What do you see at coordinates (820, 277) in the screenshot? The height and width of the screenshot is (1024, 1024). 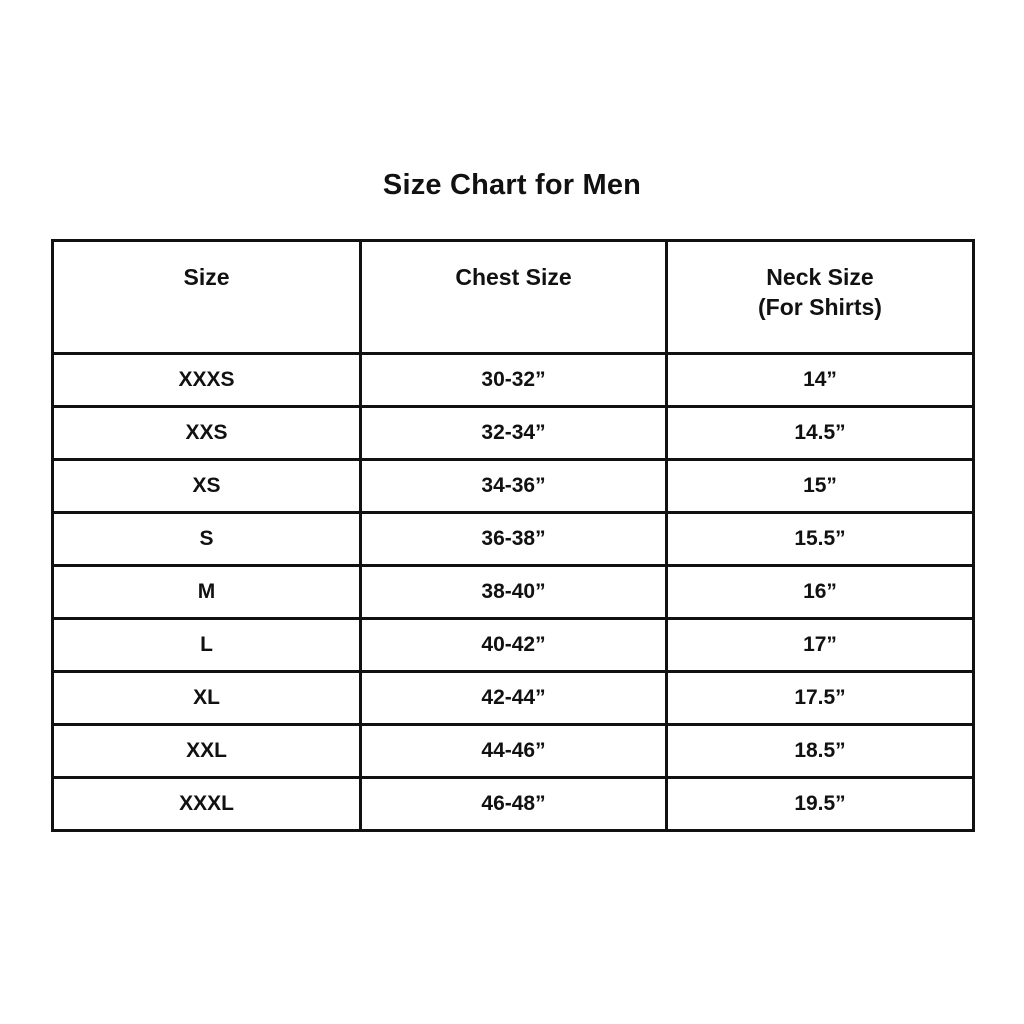 I see `column-header-neck-size-label: Neck Size` at bounding box center [820, 277].